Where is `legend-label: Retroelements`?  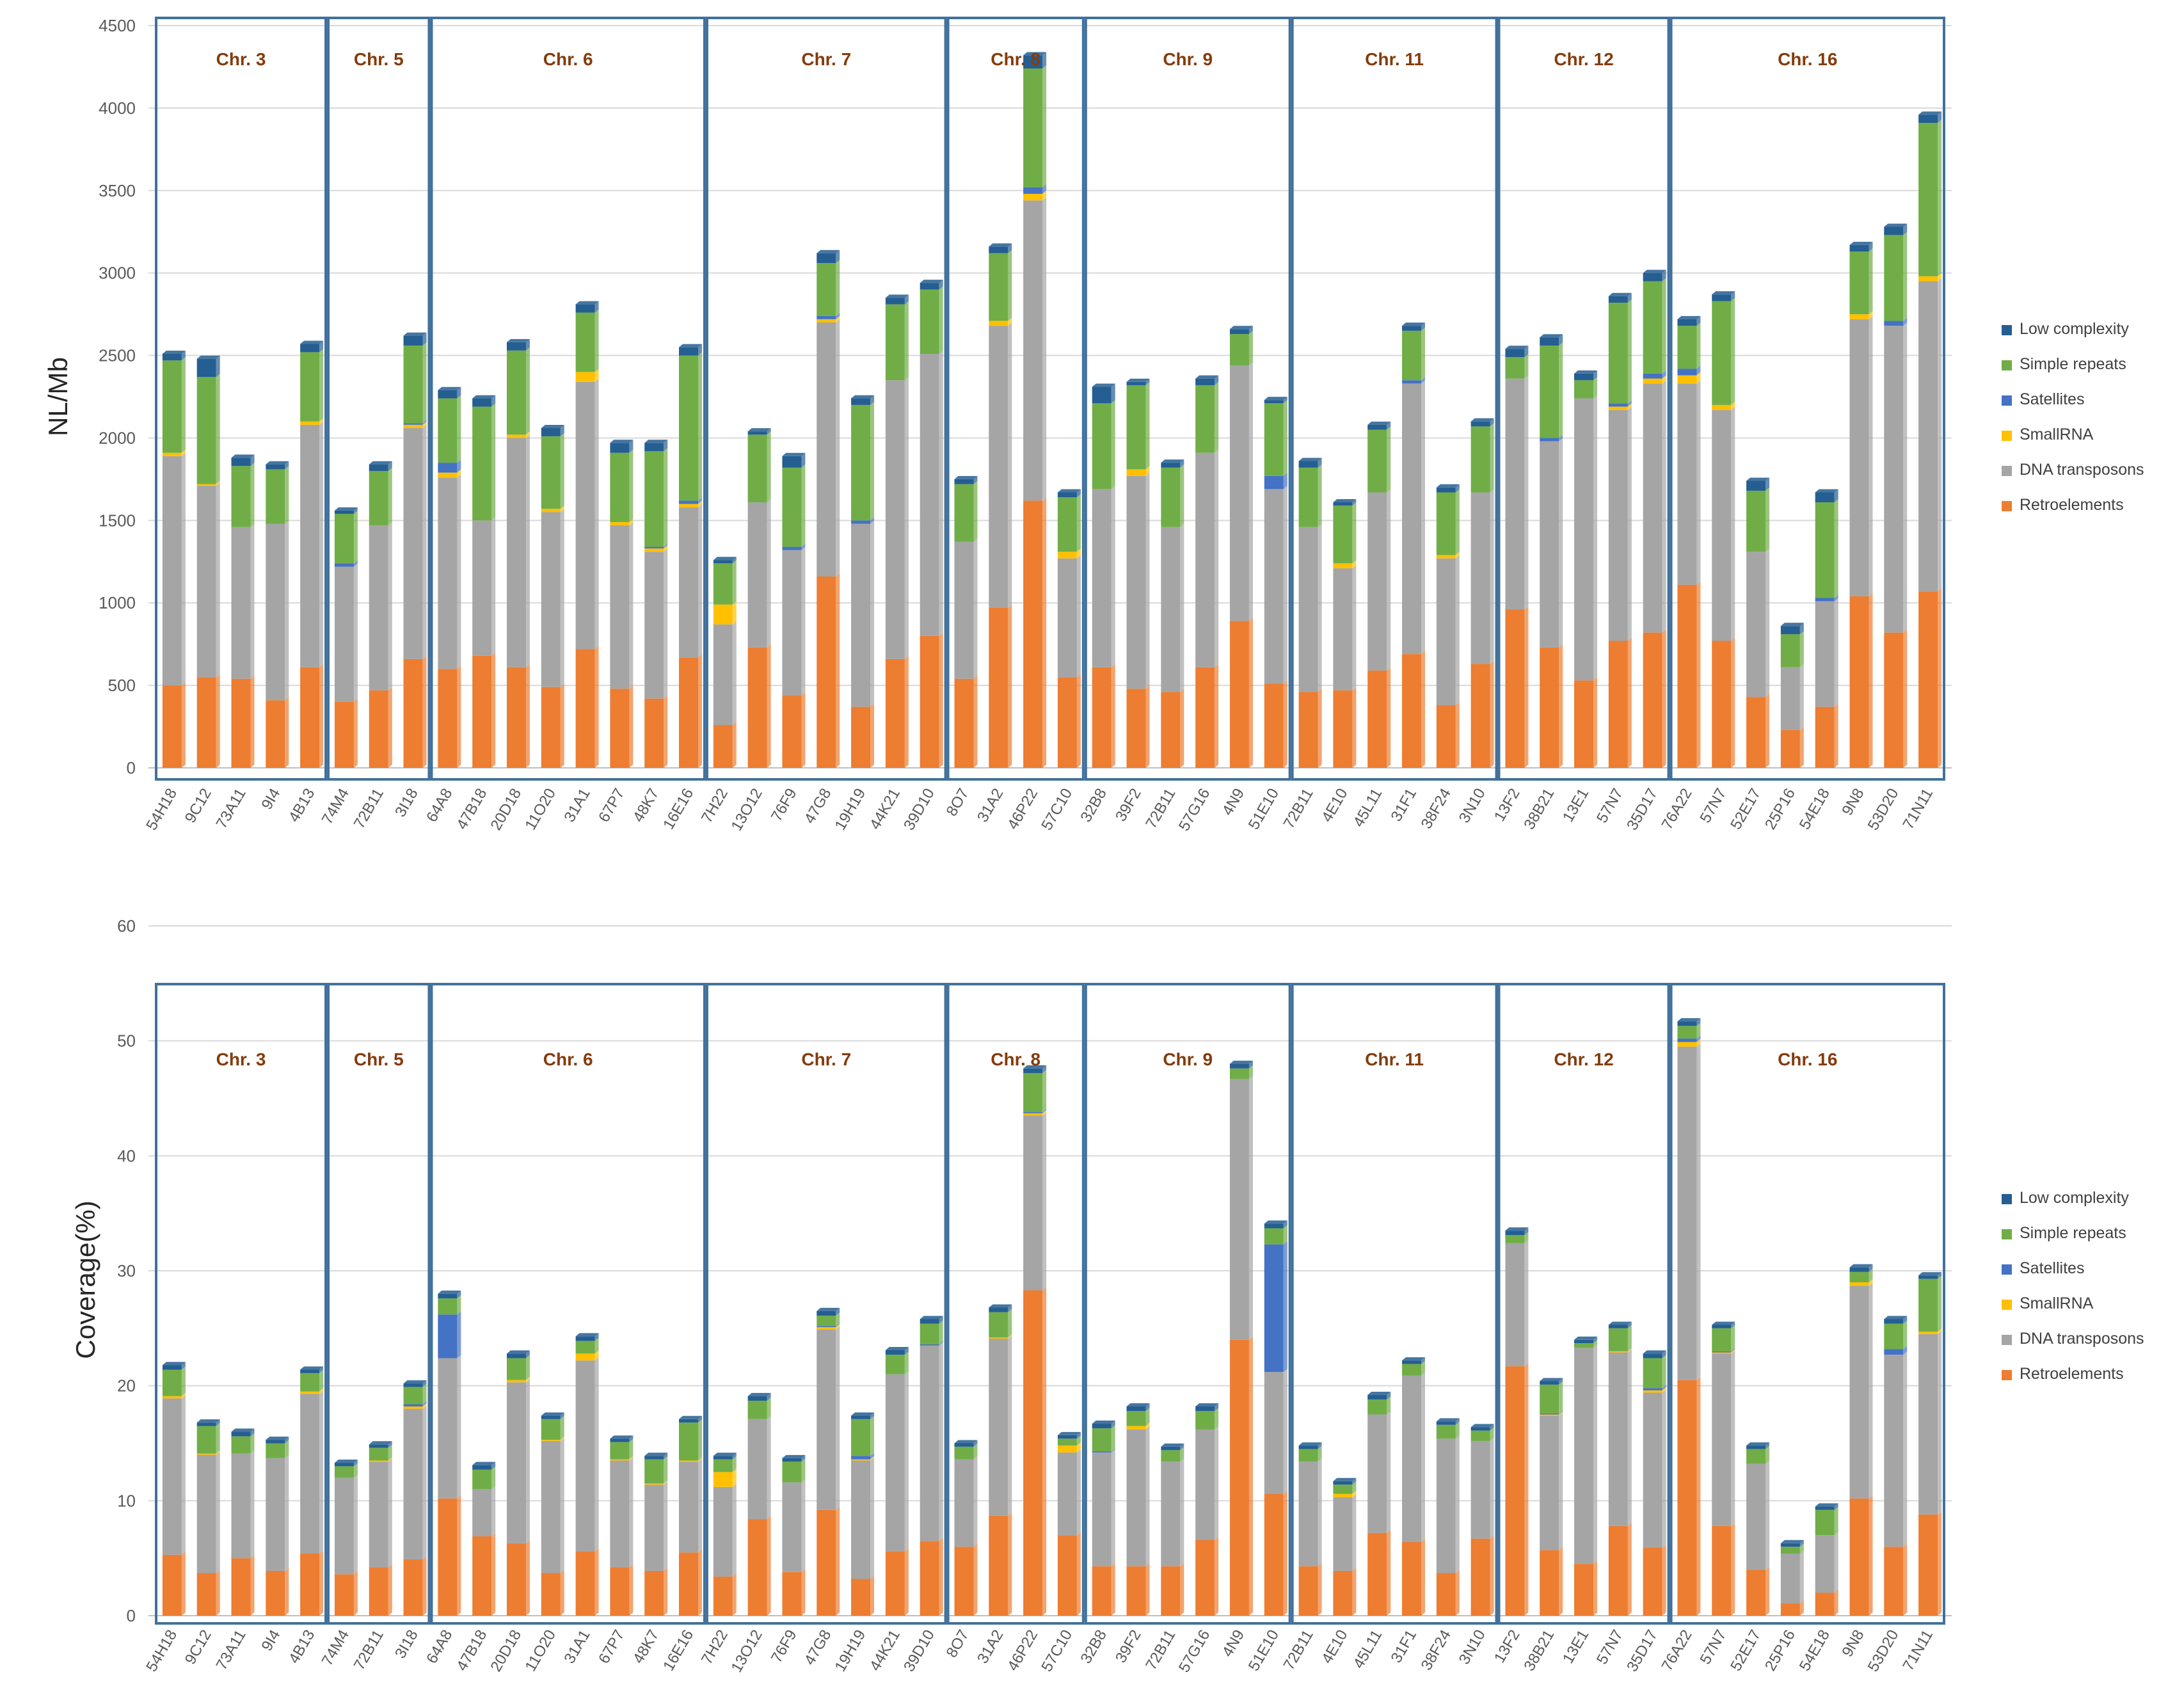 legend-label: Retroelements is located at coordinates (2072, 505).